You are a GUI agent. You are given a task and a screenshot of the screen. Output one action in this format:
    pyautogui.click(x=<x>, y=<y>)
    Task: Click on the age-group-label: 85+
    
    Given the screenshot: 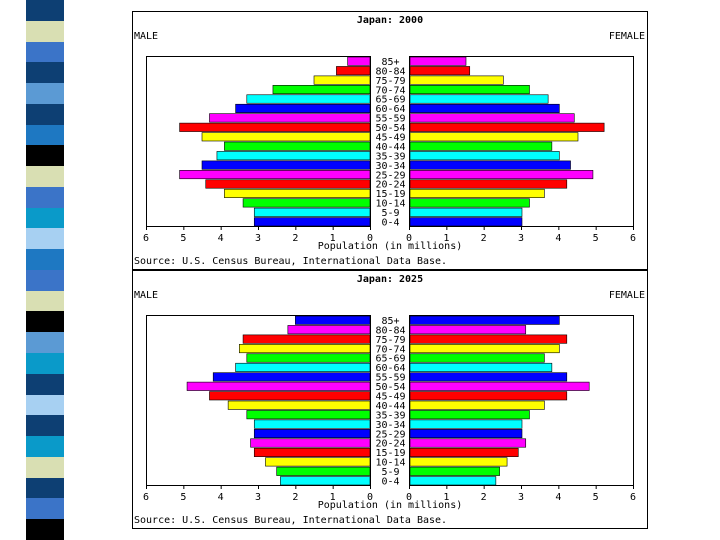 What is the action you would take?
    pyautogui.click(x=390, y=62)
    